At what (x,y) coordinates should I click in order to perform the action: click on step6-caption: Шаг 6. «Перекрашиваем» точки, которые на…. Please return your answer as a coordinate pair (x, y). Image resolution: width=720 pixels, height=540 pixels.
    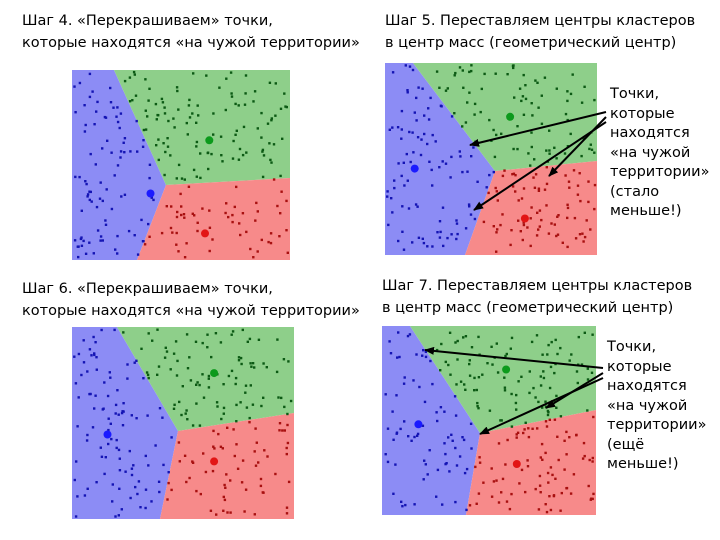
    Looking at the image, I should click on (191, 300).